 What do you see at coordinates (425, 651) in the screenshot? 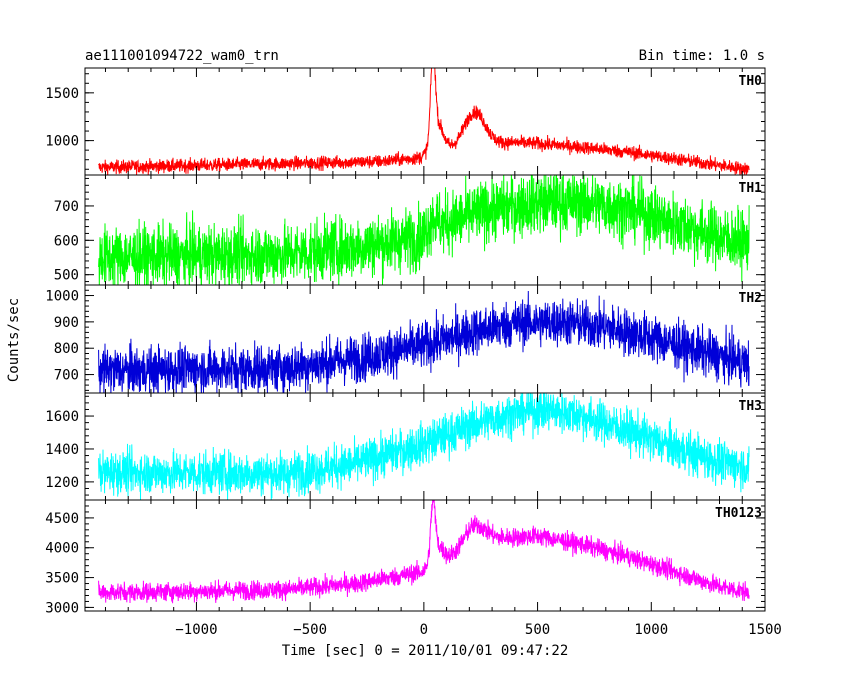
I see `x-axis-label: Time [sec] 0 = 2011/10/01 09:47:22` at bounding box center [425, 651].